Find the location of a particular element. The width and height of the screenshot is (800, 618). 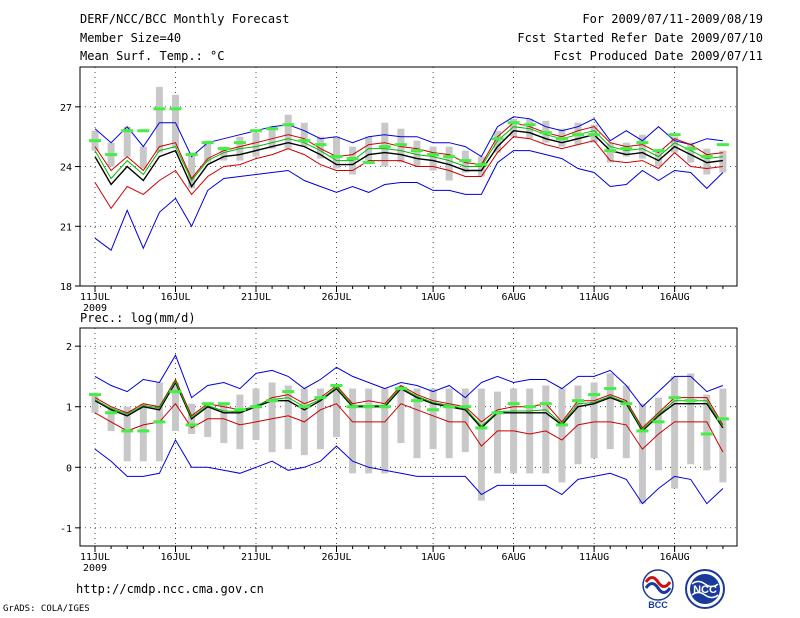

temp-xtick-label: 16AUG is located at coordinates (675, 297).